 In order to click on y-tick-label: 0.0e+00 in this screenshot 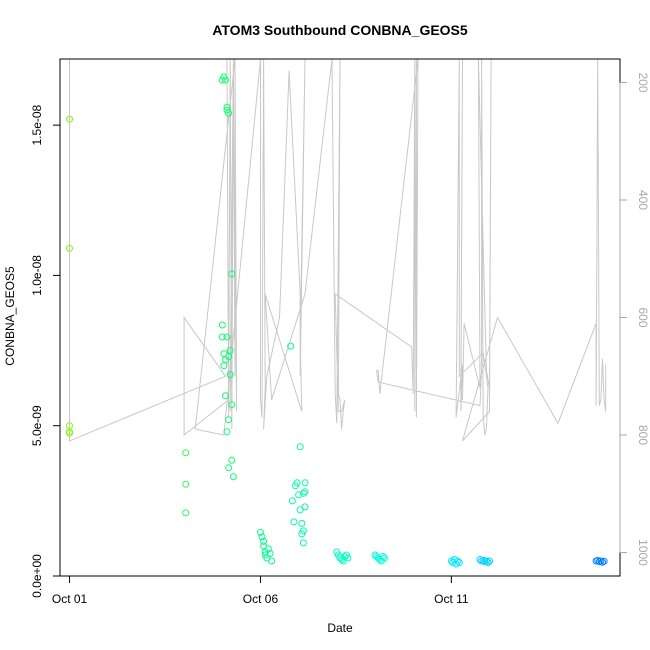, I will do `click(37, 576)`.